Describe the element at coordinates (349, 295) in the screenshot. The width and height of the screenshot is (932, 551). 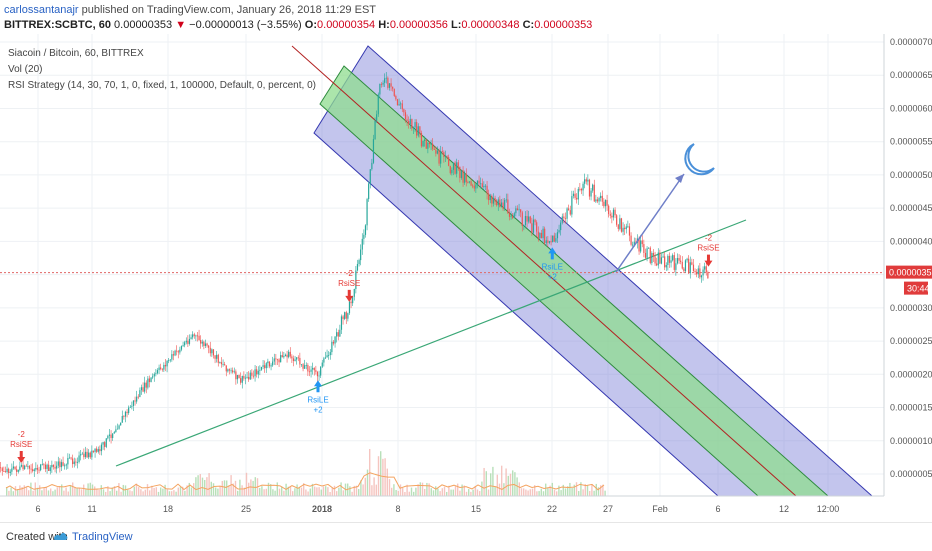
I see `sell-arrow-icon` at that location.